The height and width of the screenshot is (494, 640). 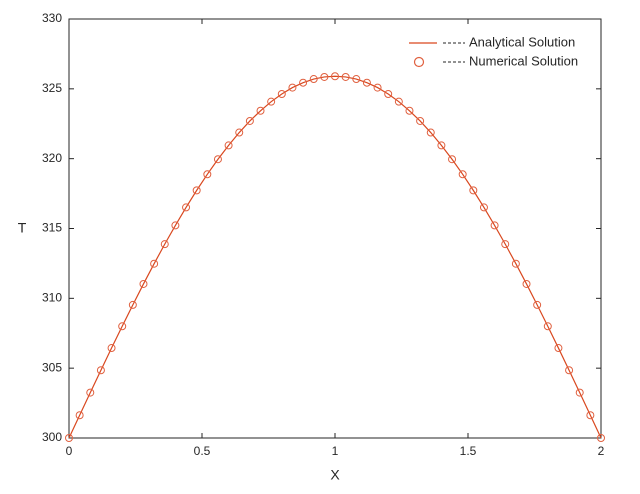 I want to click on legend-label: Analytical Solution, so click(x=522, y=41).